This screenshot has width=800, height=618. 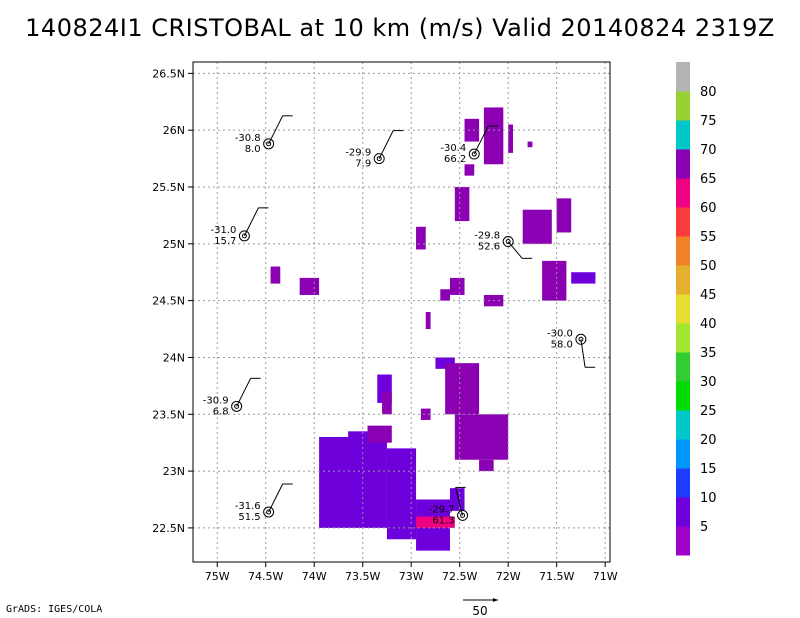 I want to click on colorbar-label: 50, so click(x=708, y=266).